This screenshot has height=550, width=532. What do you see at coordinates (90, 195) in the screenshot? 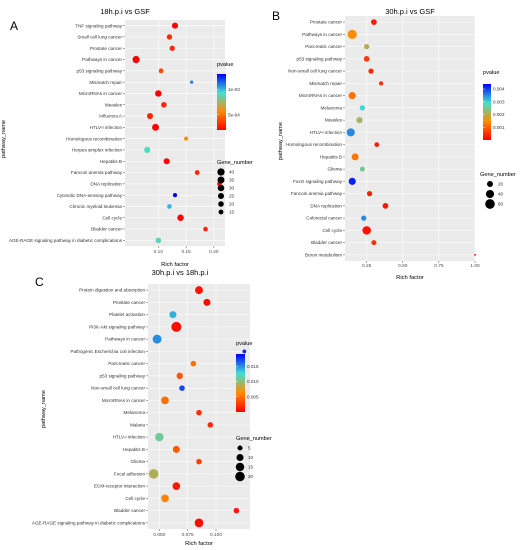
I see `y-tick-label: Cytosolic DNA-sensing pathway` at bounding box center [90, 195].